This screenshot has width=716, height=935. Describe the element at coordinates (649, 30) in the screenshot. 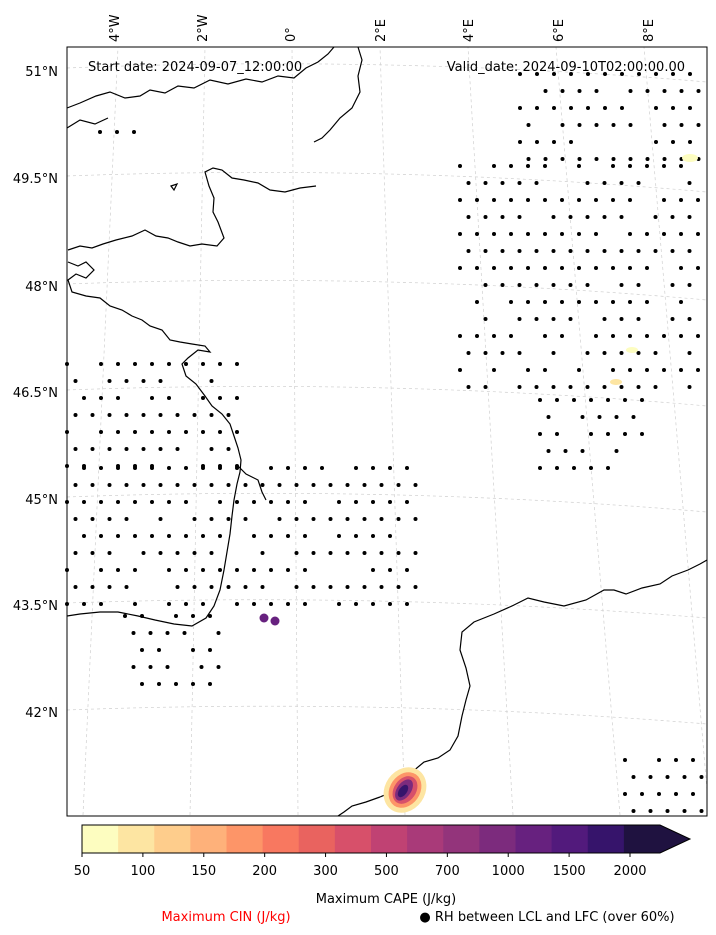

I see `lon-label: 8°E` at that location.